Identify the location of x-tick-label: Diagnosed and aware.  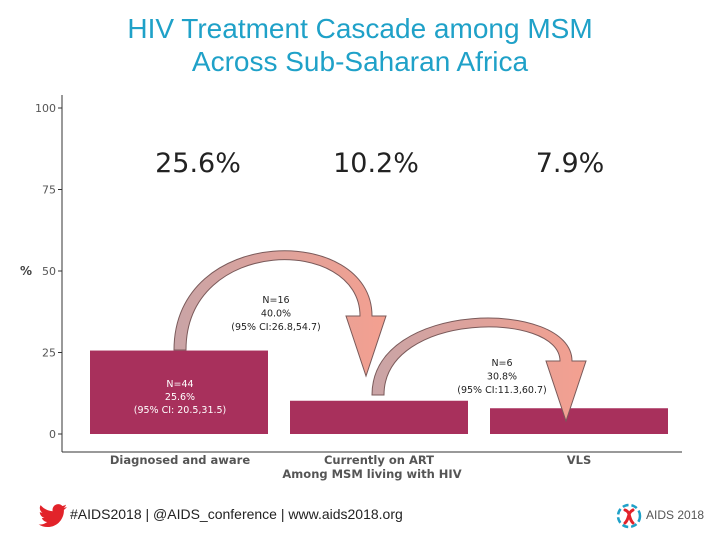
(180, 460).